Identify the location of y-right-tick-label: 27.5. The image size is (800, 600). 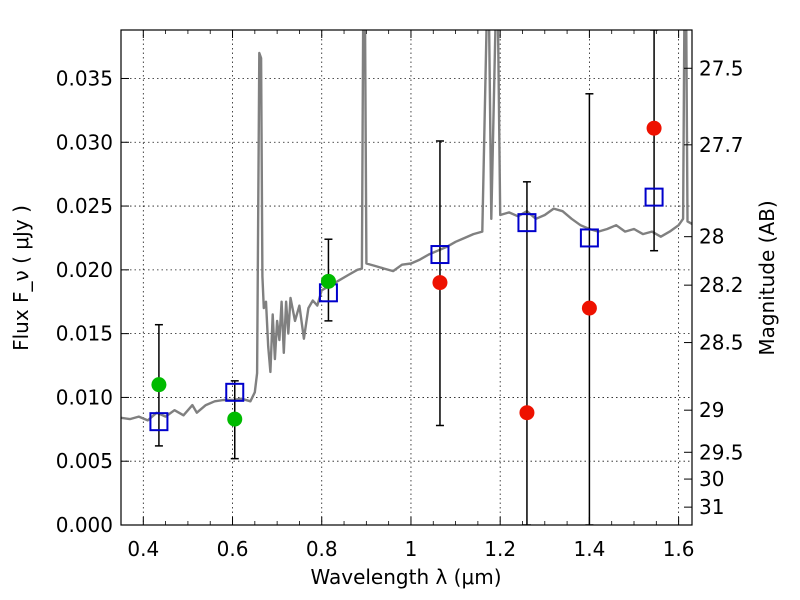
(721, 68).